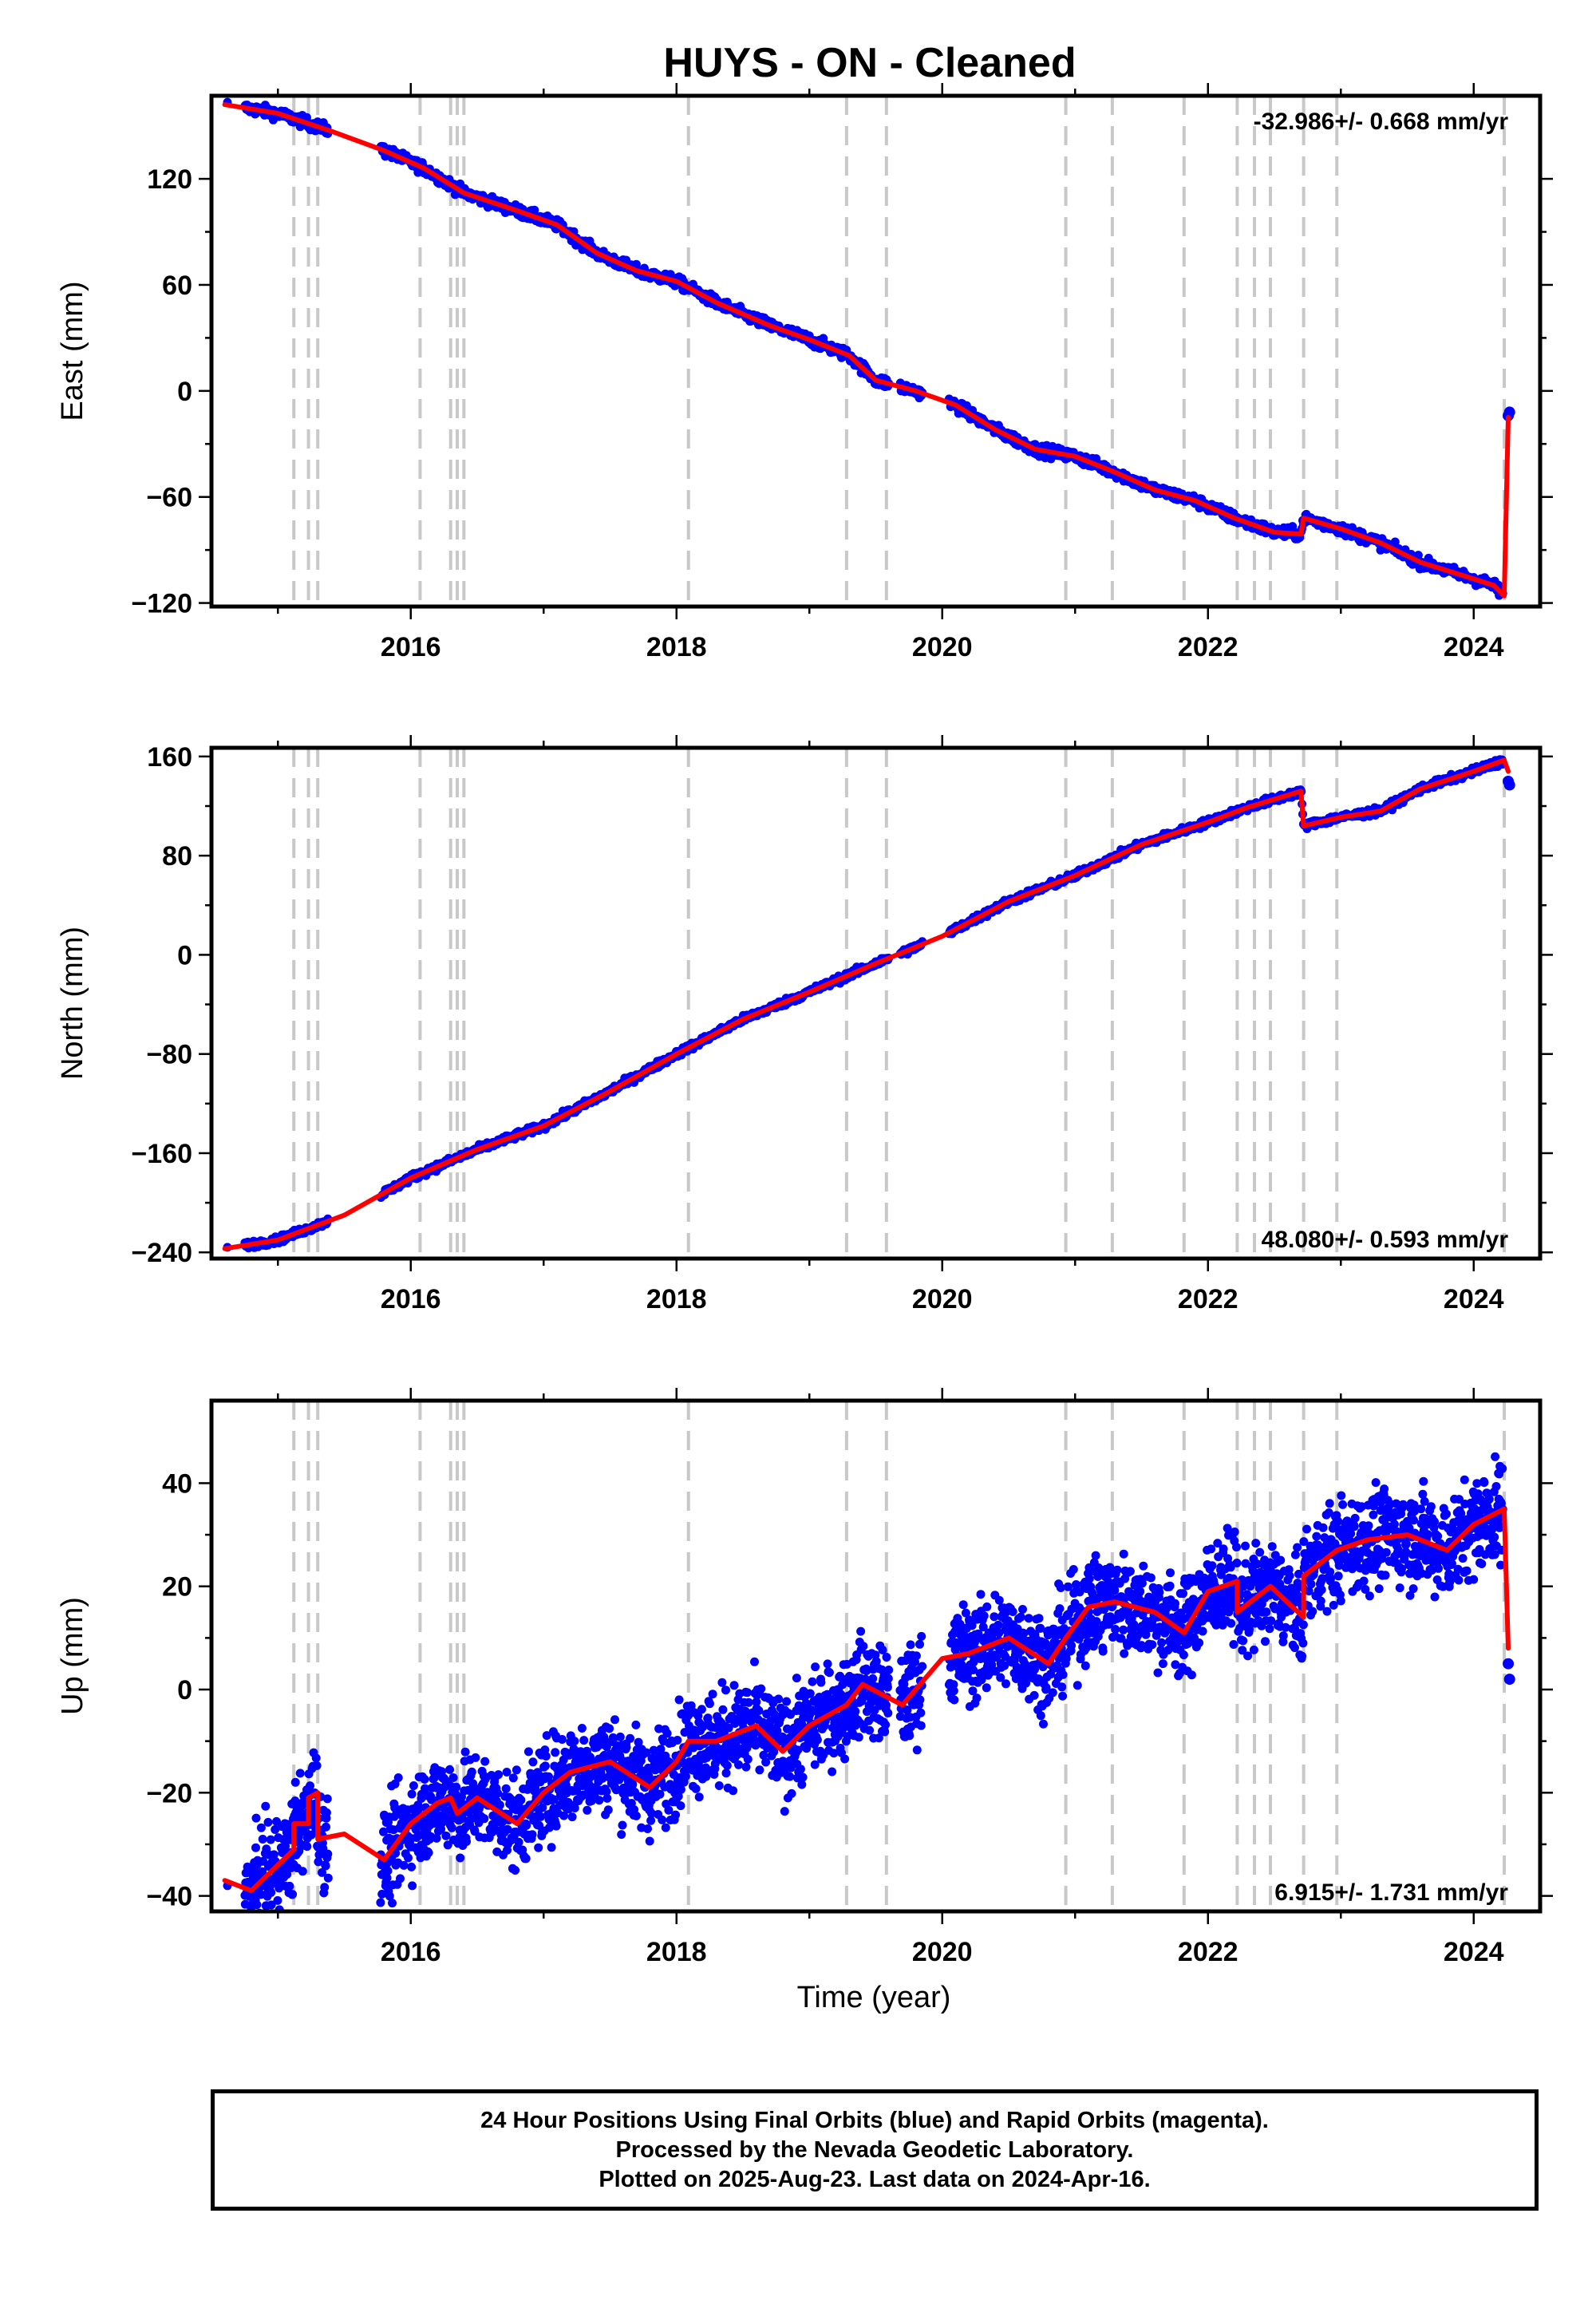  What do you see at coordinates (169, 757) in the screenshot?
I see `y-tick-label: 160` at bounding box center [169, 757].